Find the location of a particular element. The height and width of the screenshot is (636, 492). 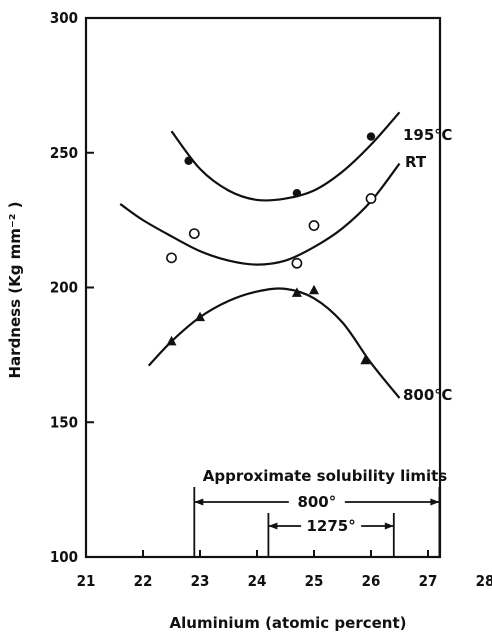

y-tick-label: 200 is located at coordinates (64, 288).